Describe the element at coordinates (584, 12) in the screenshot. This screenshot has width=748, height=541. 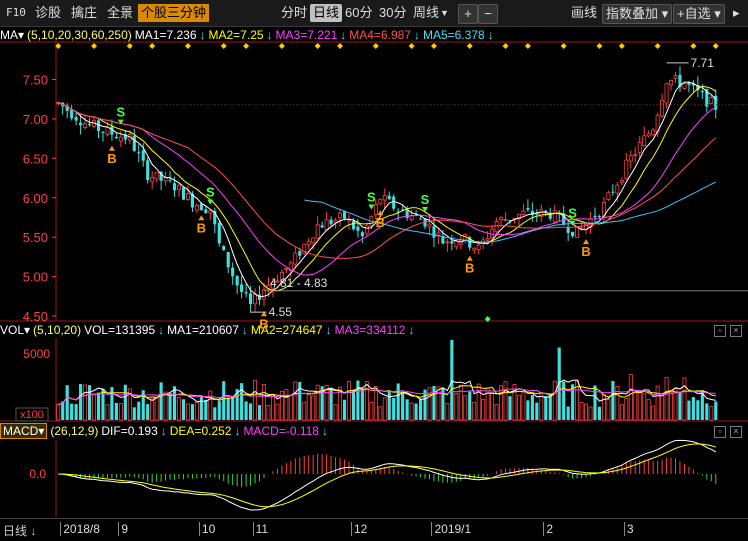
I see `draw-line-button: 画线` at that location.